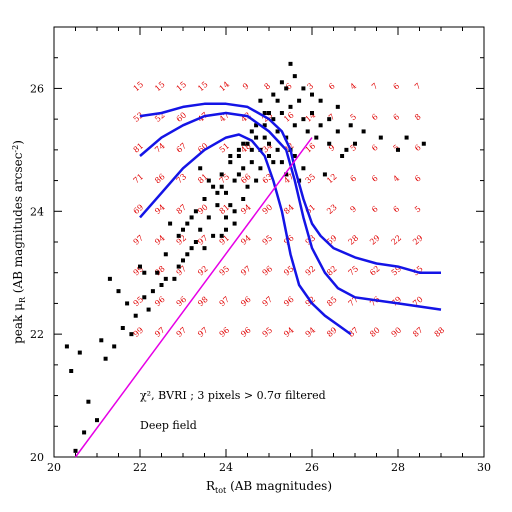  Describe the element at coordinates (168, 425) in the screenshot. I see `annotation-field: Deep field` at that location.